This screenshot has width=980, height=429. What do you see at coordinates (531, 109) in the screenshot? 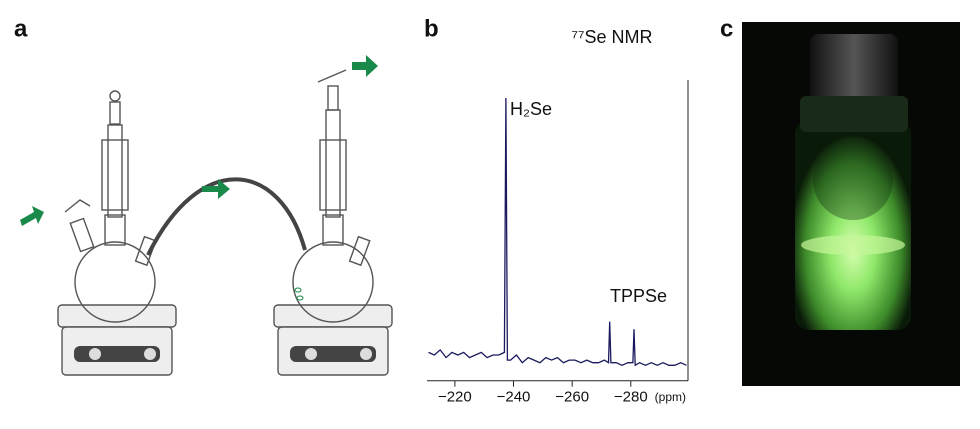
I see `annotation: H₂Se` at bounding box center [531, 109].